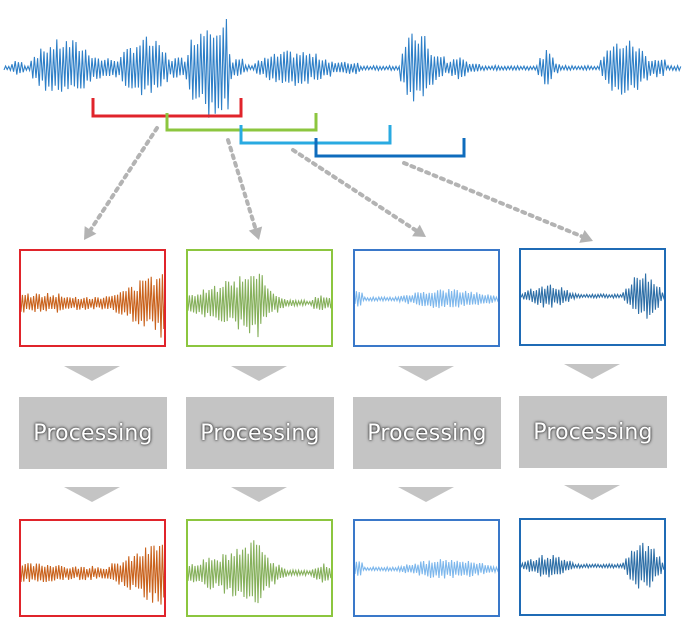 Image resolution: width=682 pixels, height=624 pixels. I want to click on down-arrow-4a, so click(592, 371).